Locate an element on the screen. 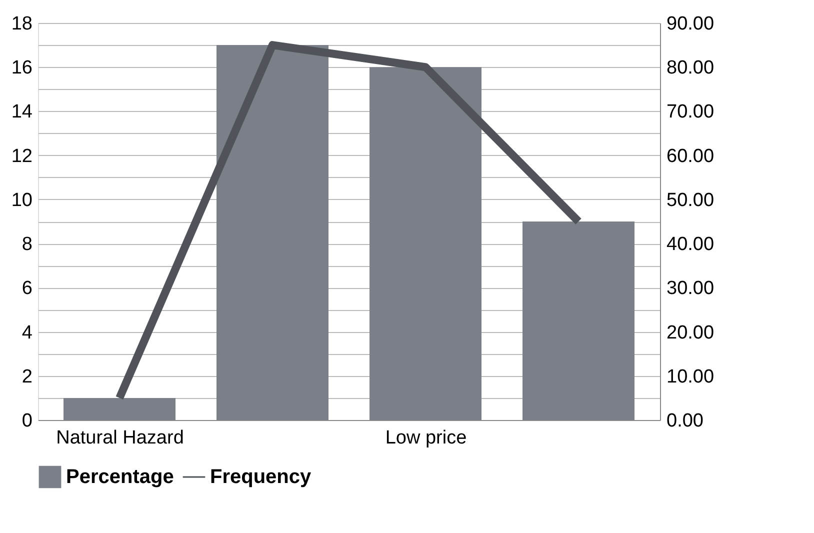 The image size is (814, 533). y-tick-label: 8 is located at coordinates (27, 245).